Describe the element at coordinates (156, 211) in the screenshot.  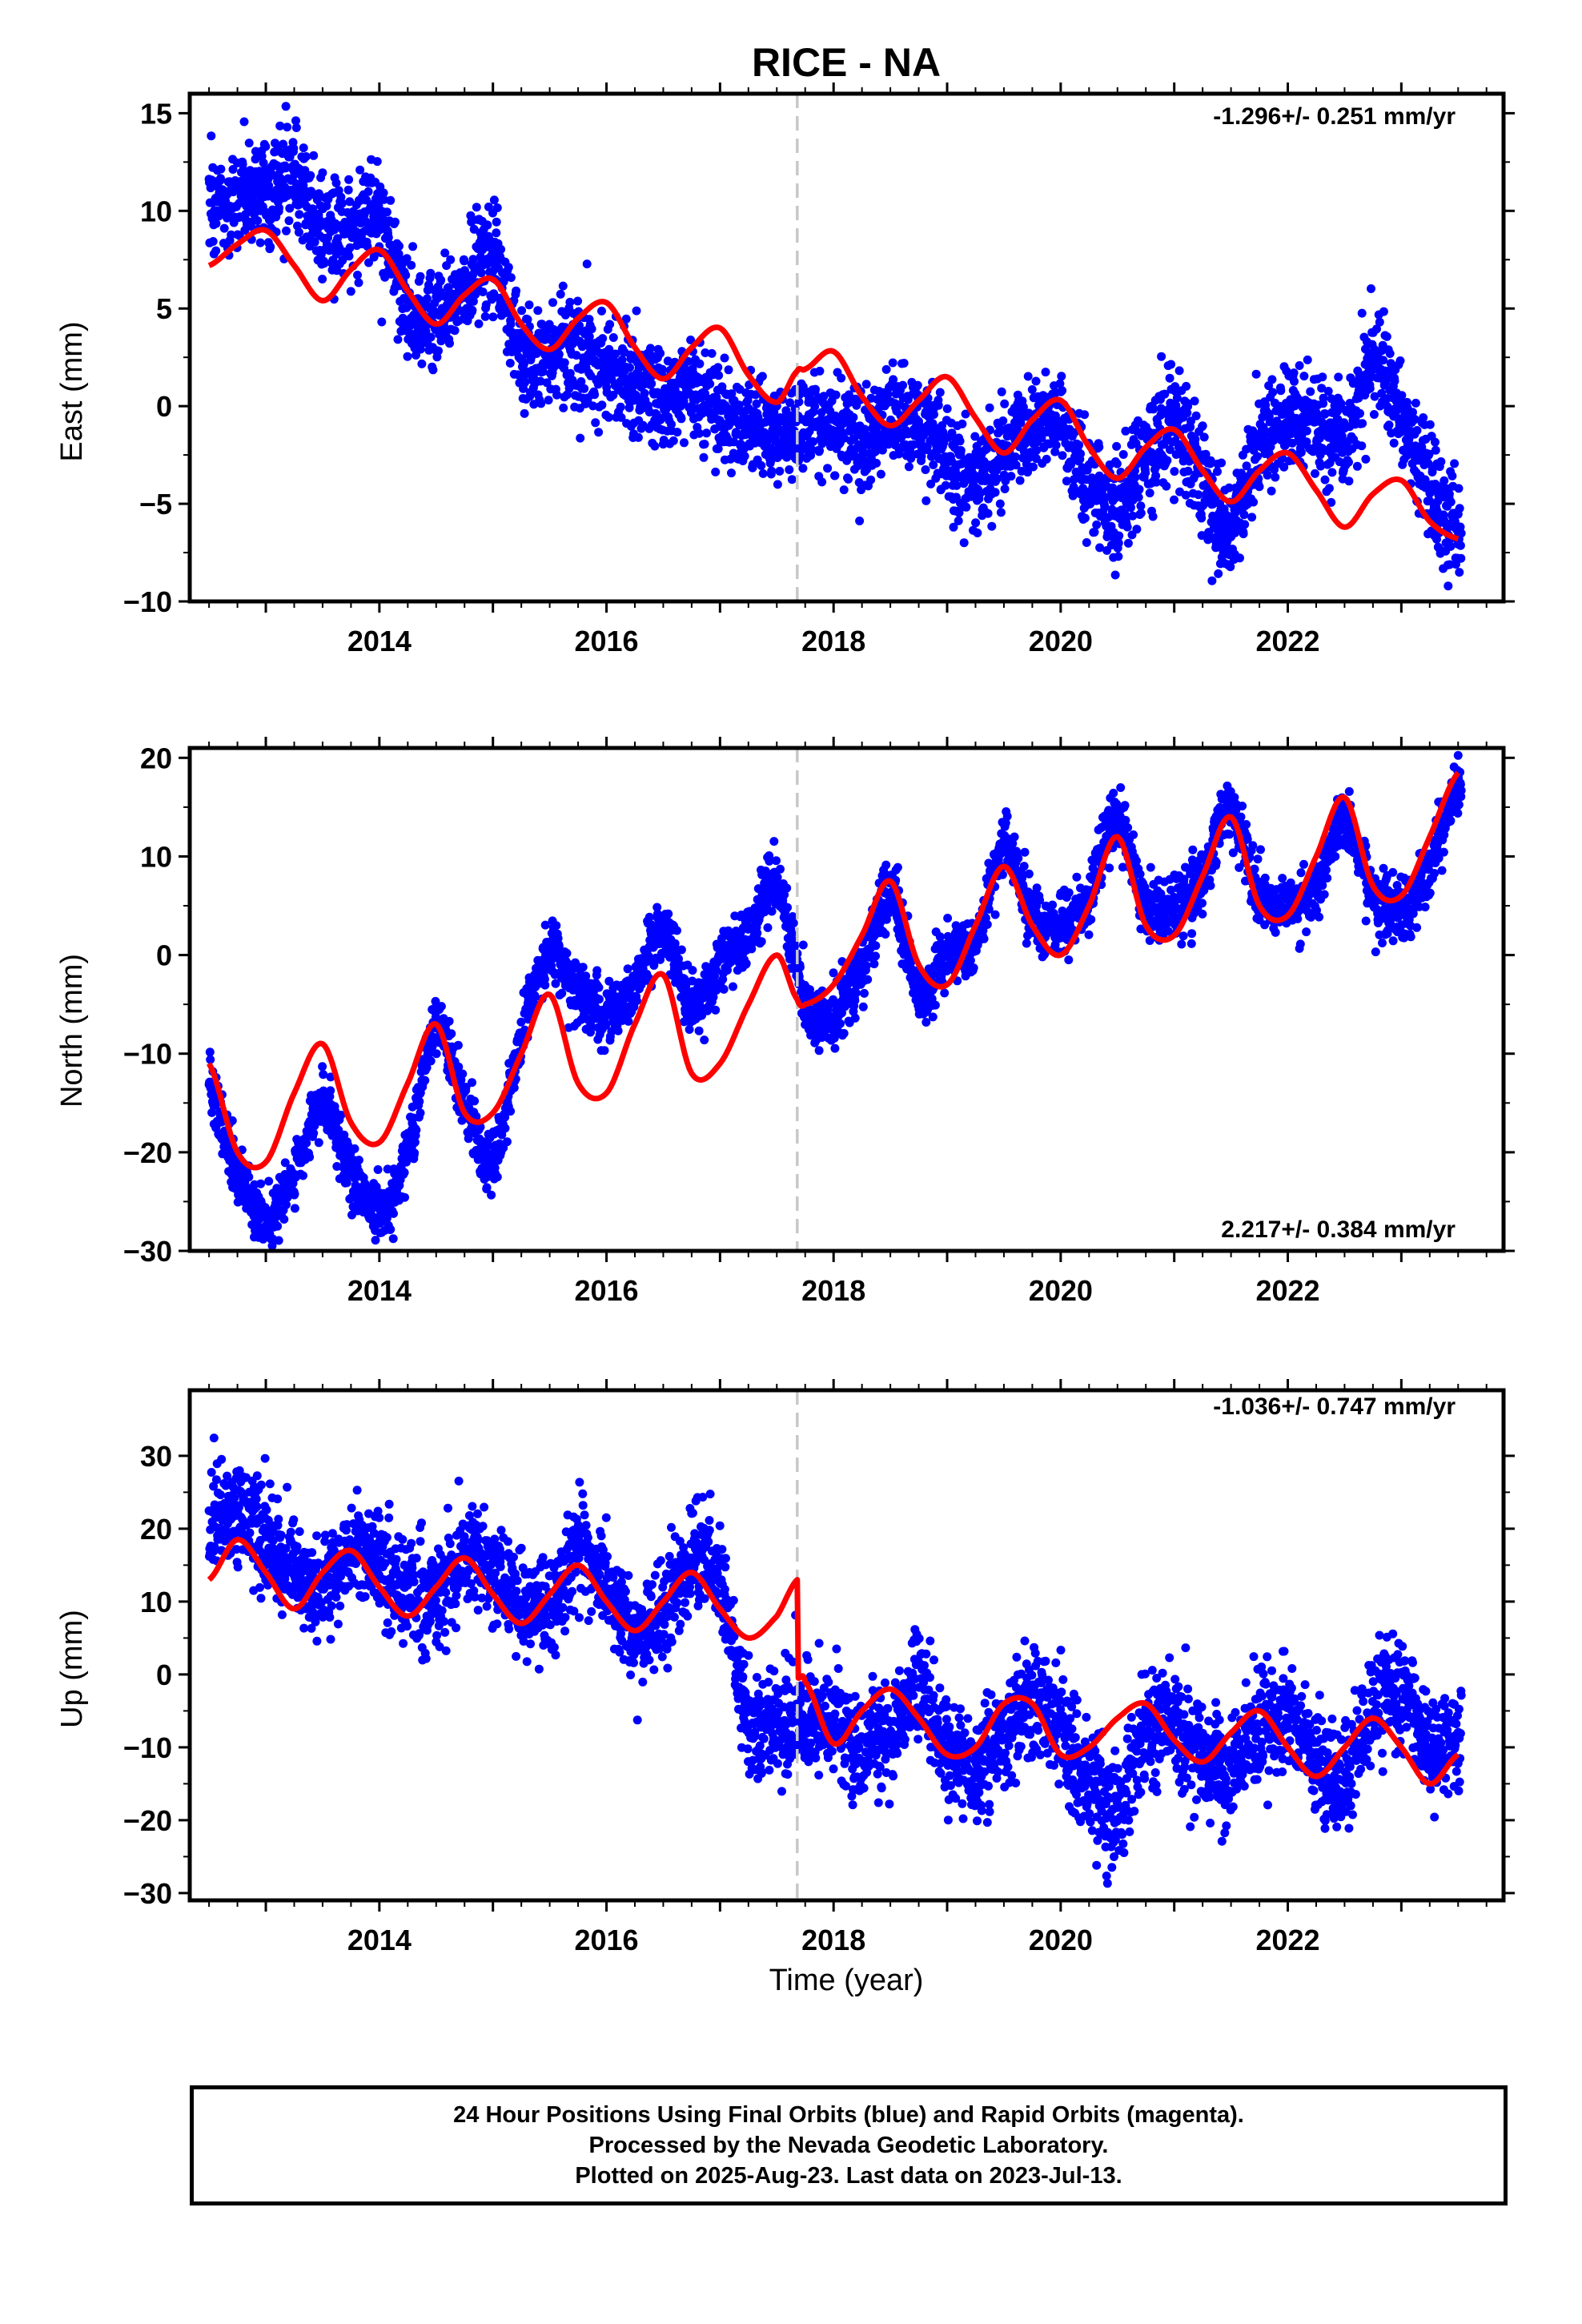
I see `east-y-tick-label: 10` at that location.